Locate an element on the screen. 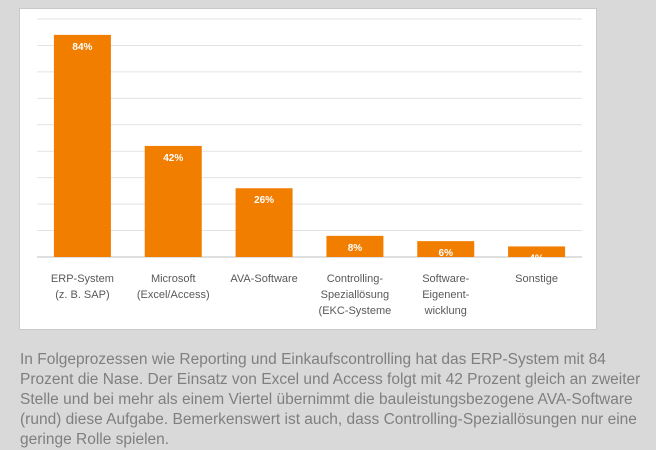 The width and height of the screenshot is (656, 450). category-label: ERP-System (z. B. SAP) is located at coordinates (82, 287).